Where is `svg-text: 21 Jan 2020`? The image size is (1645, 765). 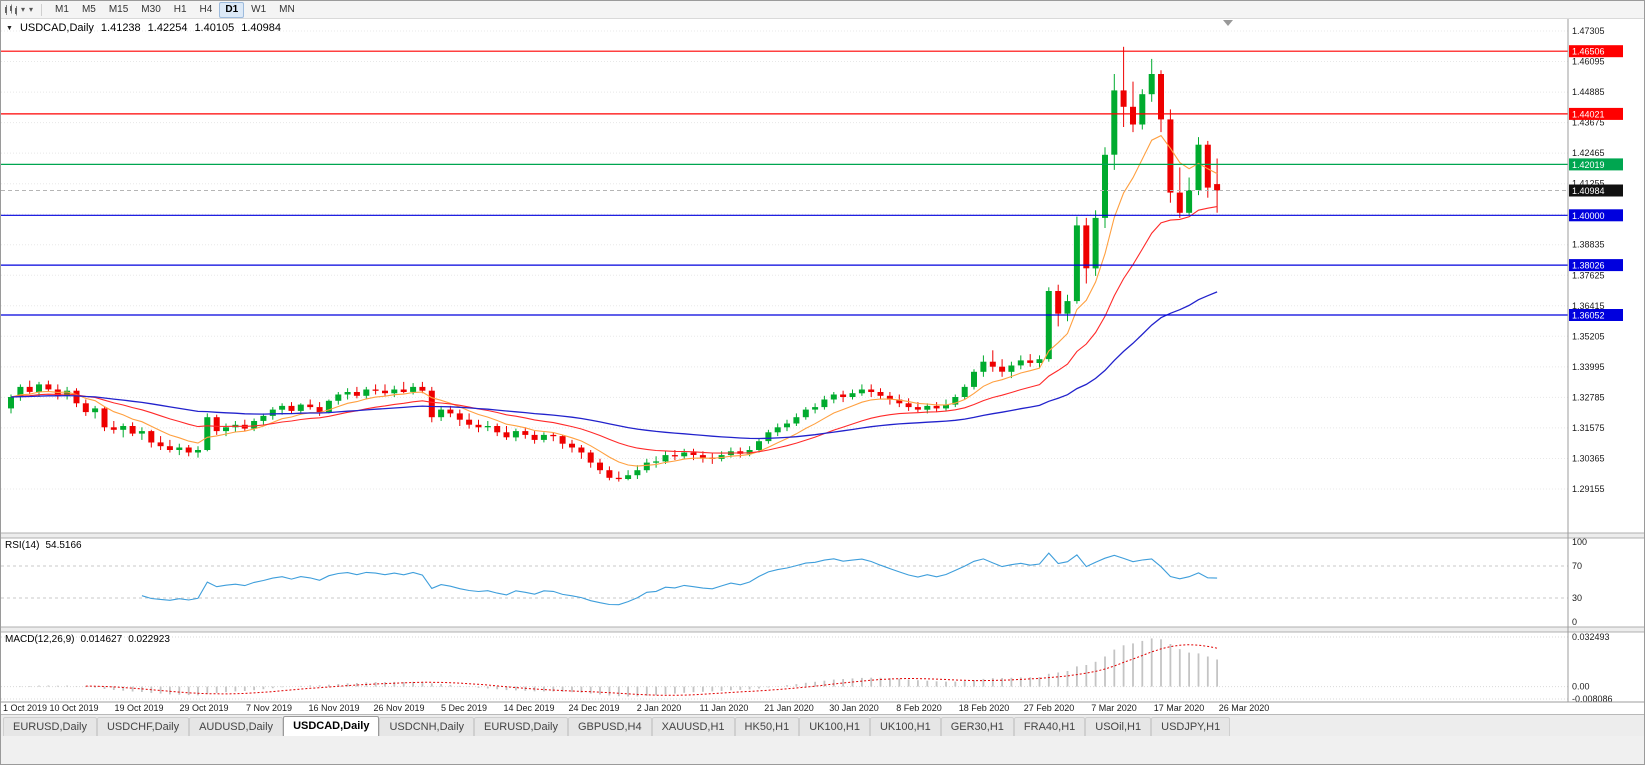
svg-text: 21 Jan 2020 is located at coordinates (789, 708).